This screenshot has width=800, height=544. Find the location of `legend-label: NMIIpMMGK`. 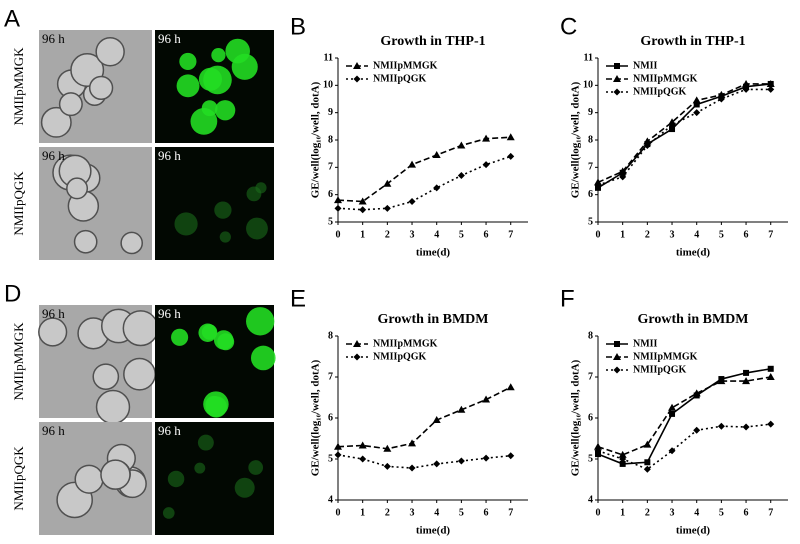

legend-label: NMIIpMMGK is located at coordinates (405, 65).